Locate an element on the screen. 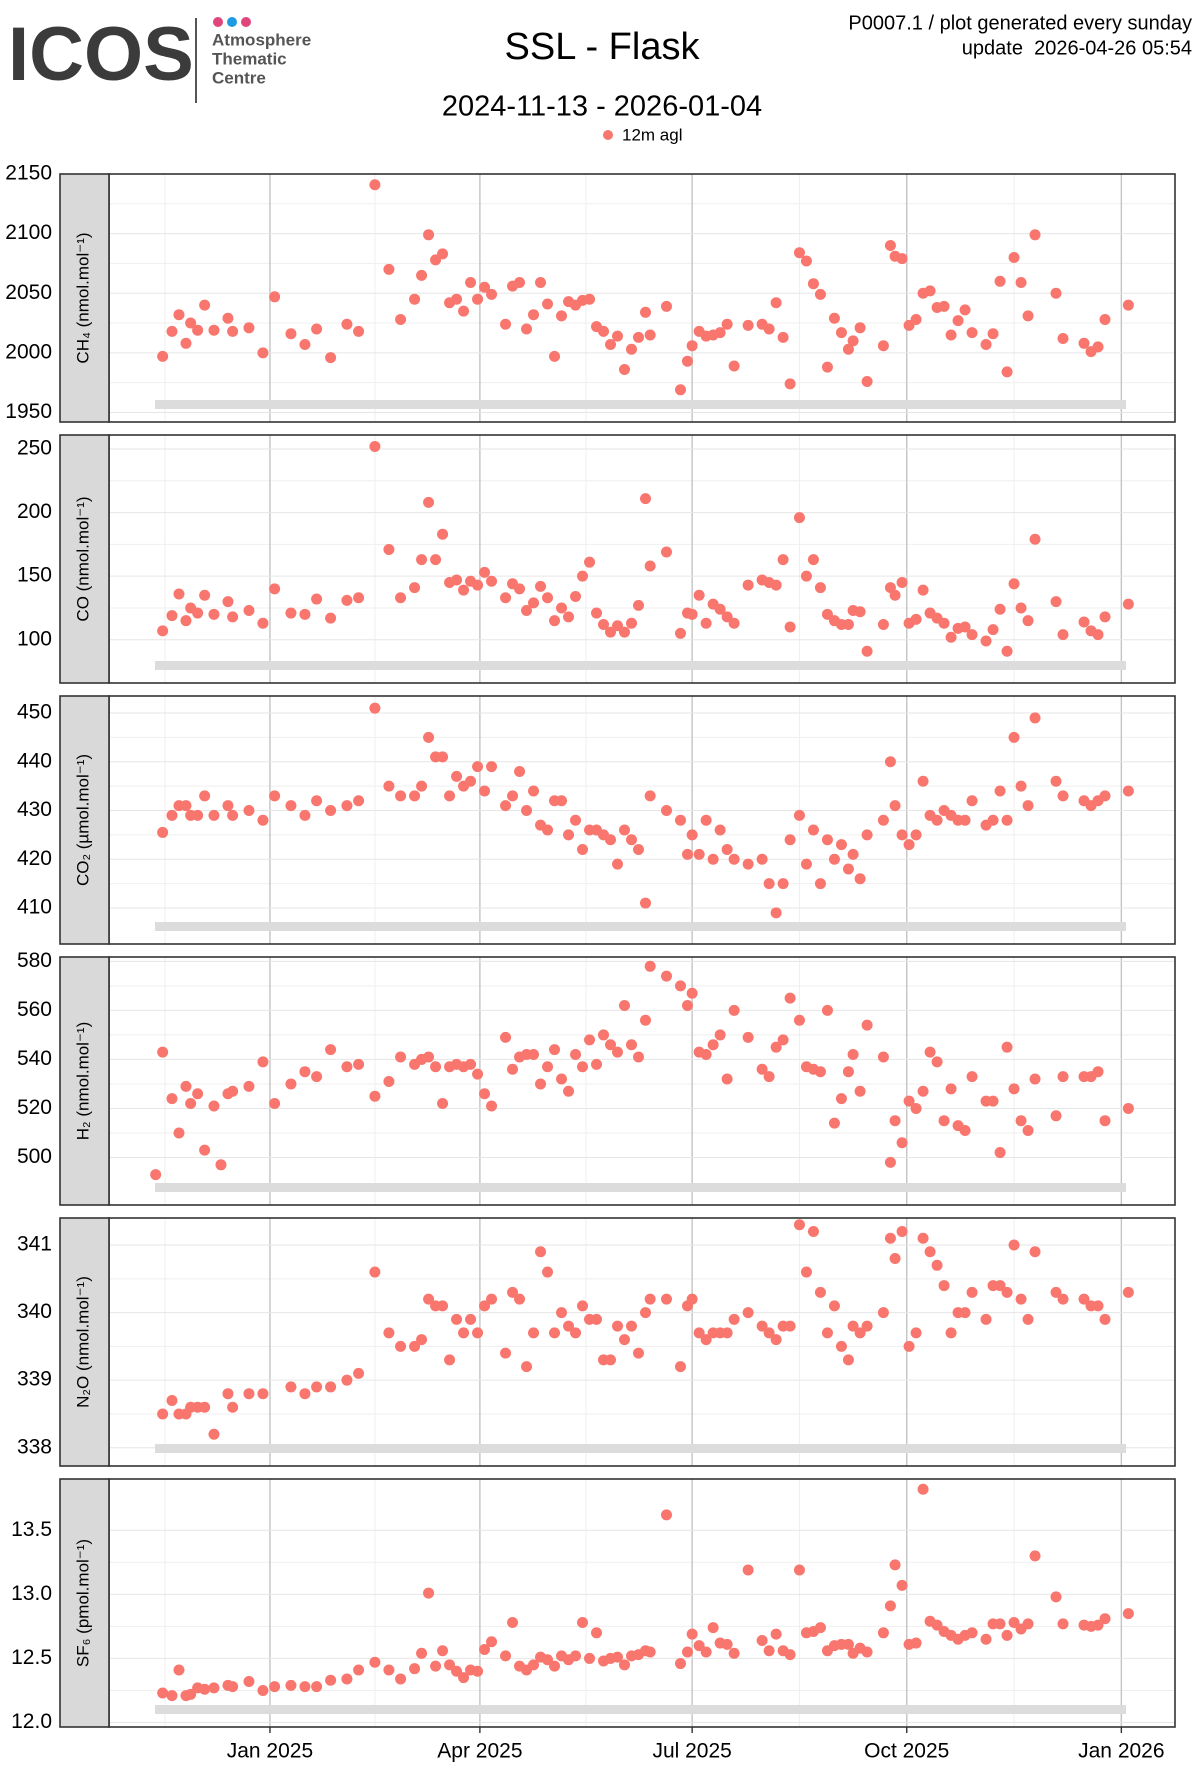  y-tick-label: 1950 is located at coordinates (28, 411).